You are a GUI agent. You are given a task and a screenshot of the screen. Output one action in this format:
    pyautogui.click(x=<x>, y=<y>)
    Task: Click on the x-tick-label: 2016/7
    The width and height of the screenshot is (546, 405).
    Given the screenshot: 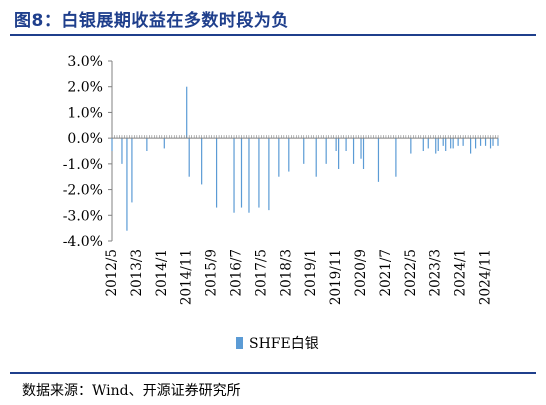 What is the action you would take?
    pyautogui.click(x=237, y=273)
    